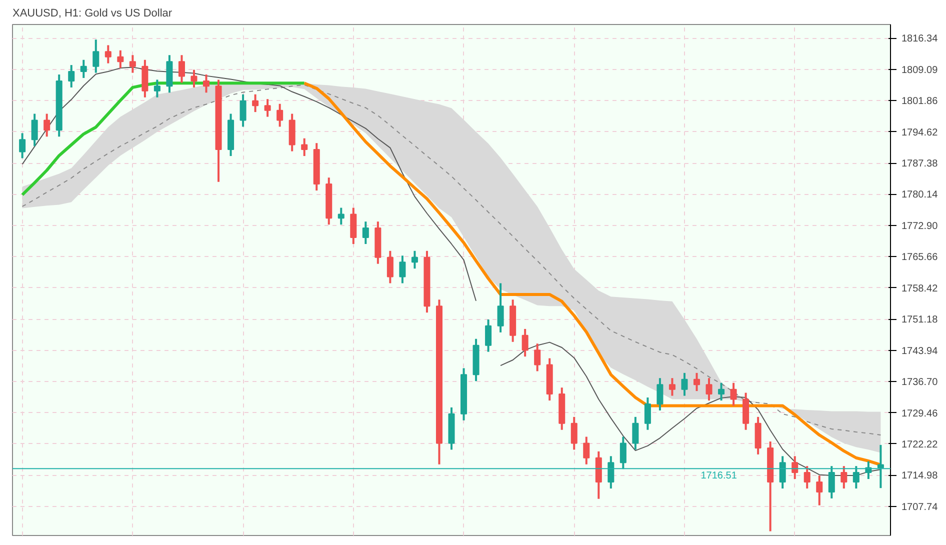  Describe the element at coordinates (920, 195) in the screenshot. I see `y-tick-label: 1780.14` at that location.